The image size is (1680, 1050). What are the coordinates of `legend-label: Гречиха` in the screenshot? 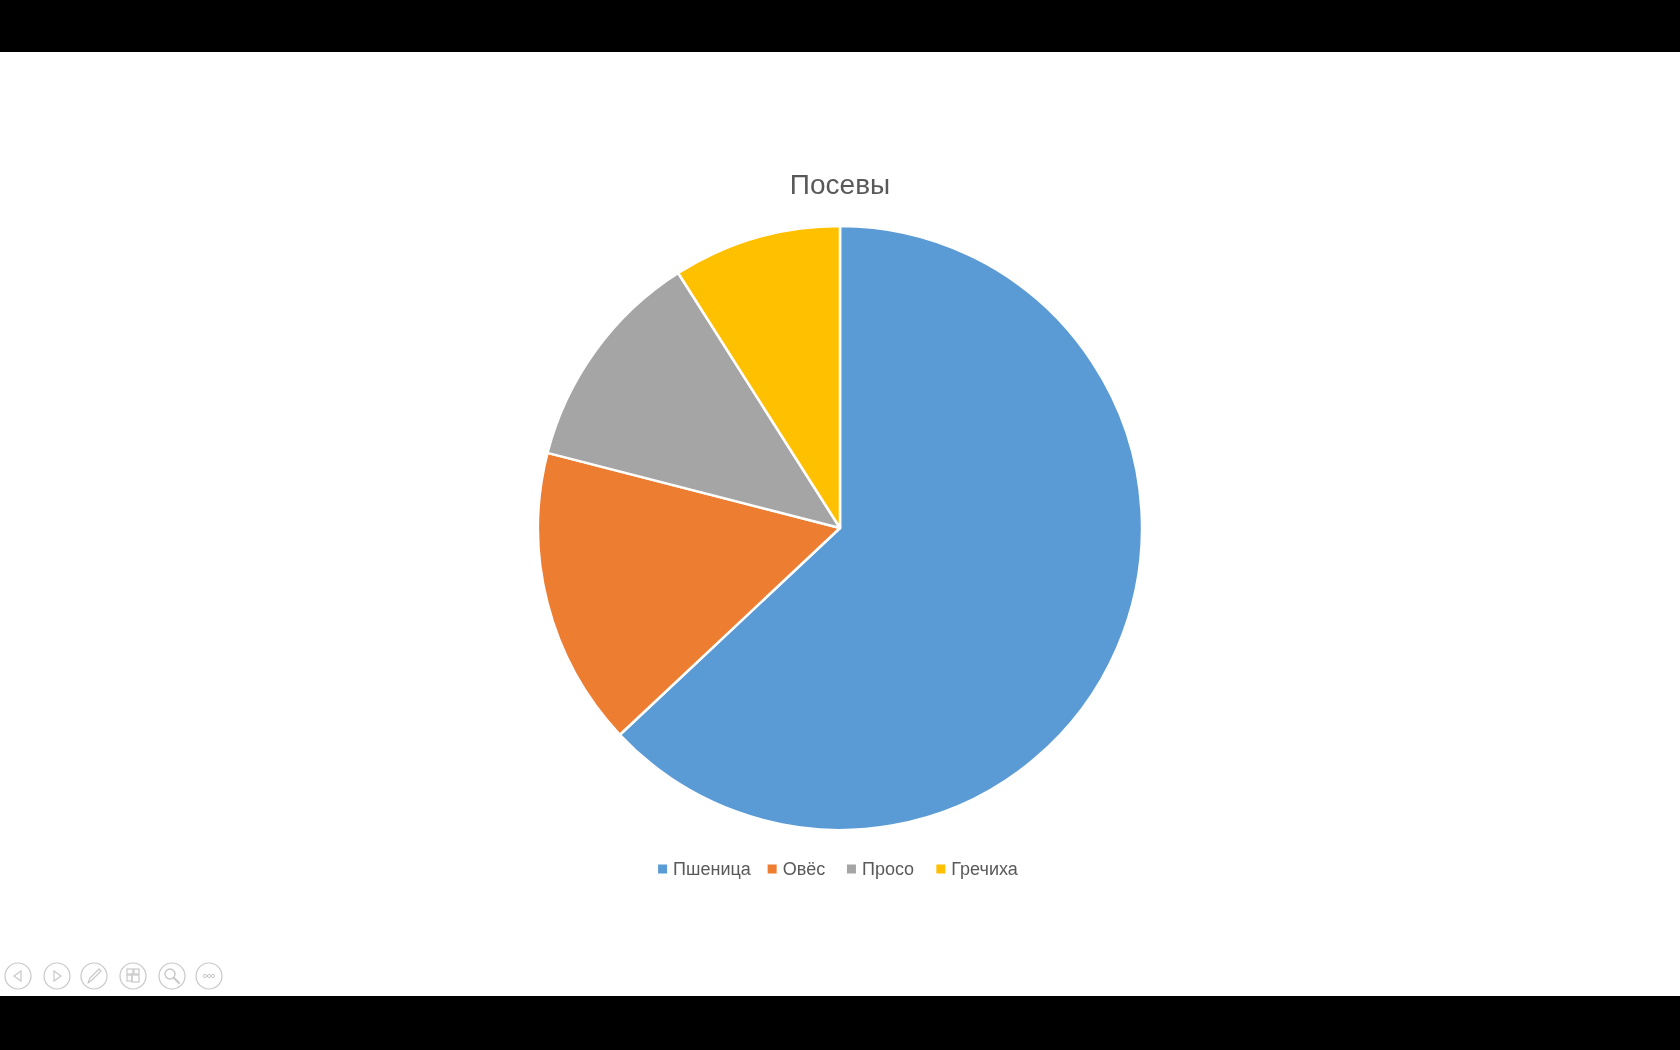 It's located at (985, 869).